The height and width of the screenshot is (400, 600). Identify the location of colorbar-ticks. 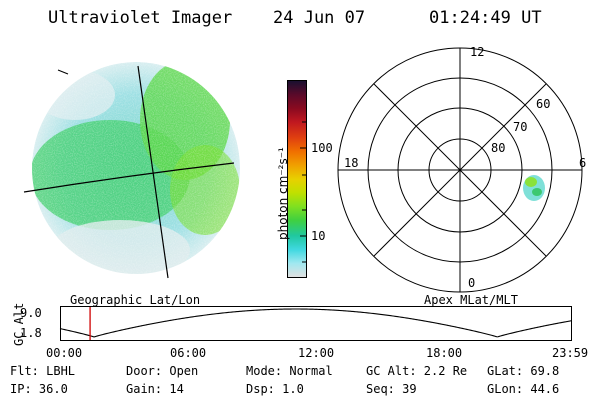
(303, 192).